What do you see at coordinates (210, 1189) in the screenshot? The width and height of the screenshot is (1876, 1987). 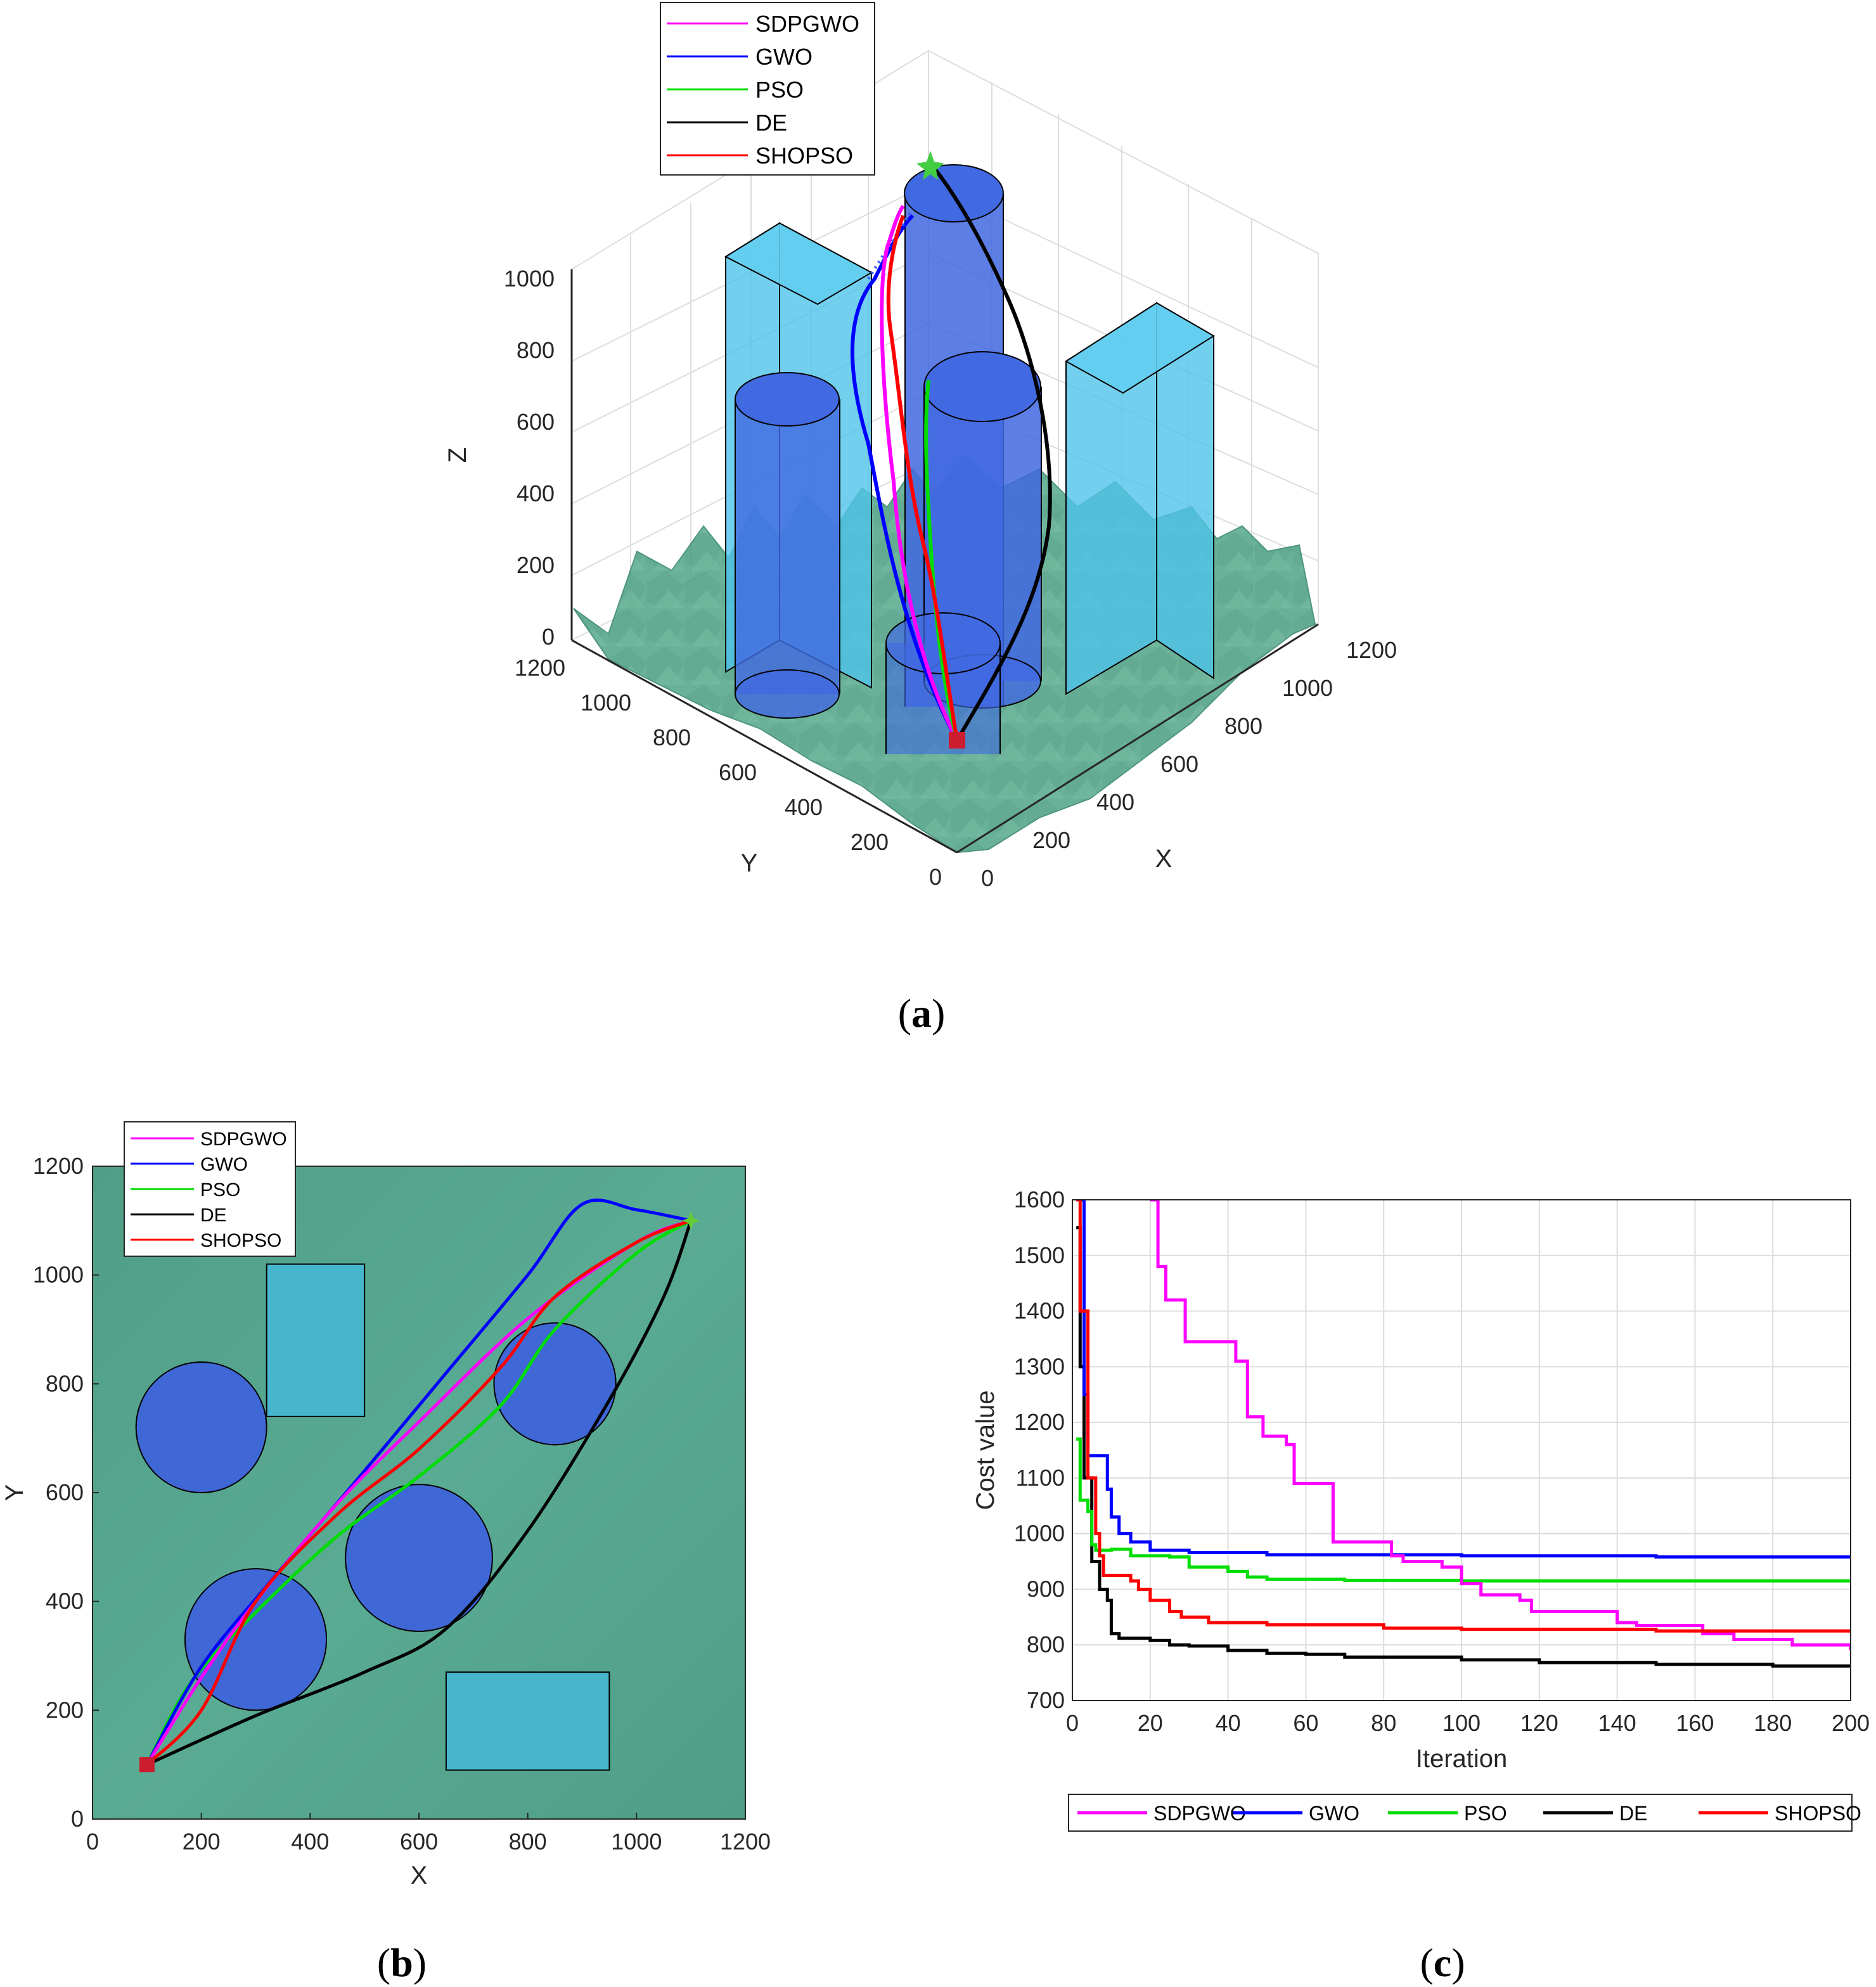 I see `legend-b: SDPGWO GWO PSO DE SHOPSO` at bounding box center [210, 1189].